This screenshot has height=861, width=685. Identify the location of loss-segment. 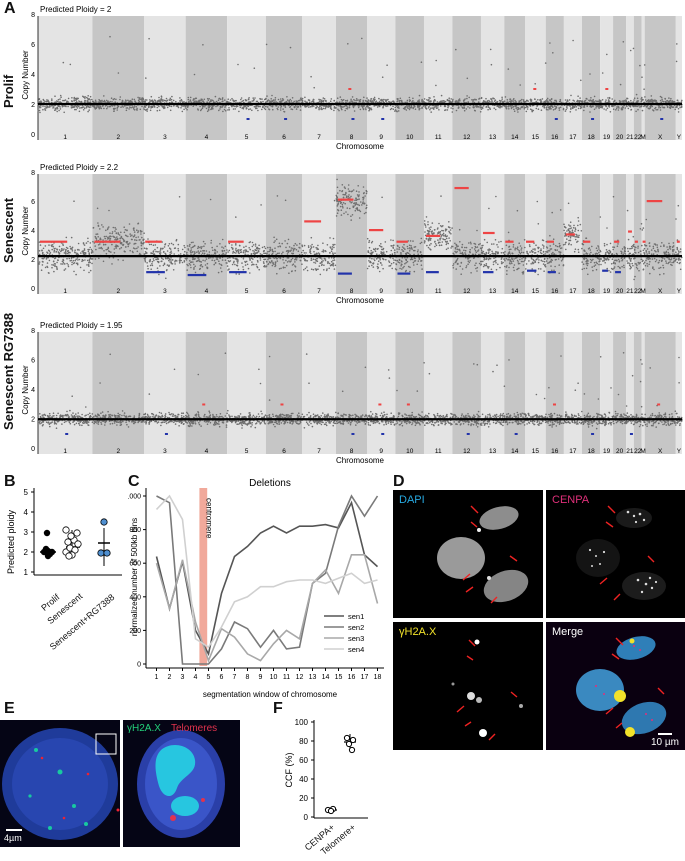
(592, 119).